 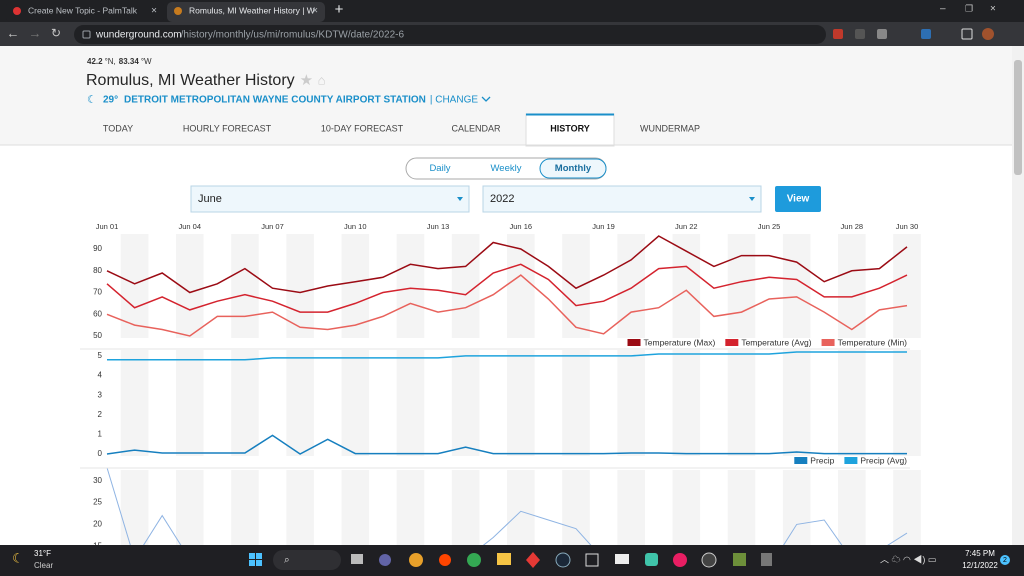 I want to click on window-controls: –, so click(x=943, y=9).